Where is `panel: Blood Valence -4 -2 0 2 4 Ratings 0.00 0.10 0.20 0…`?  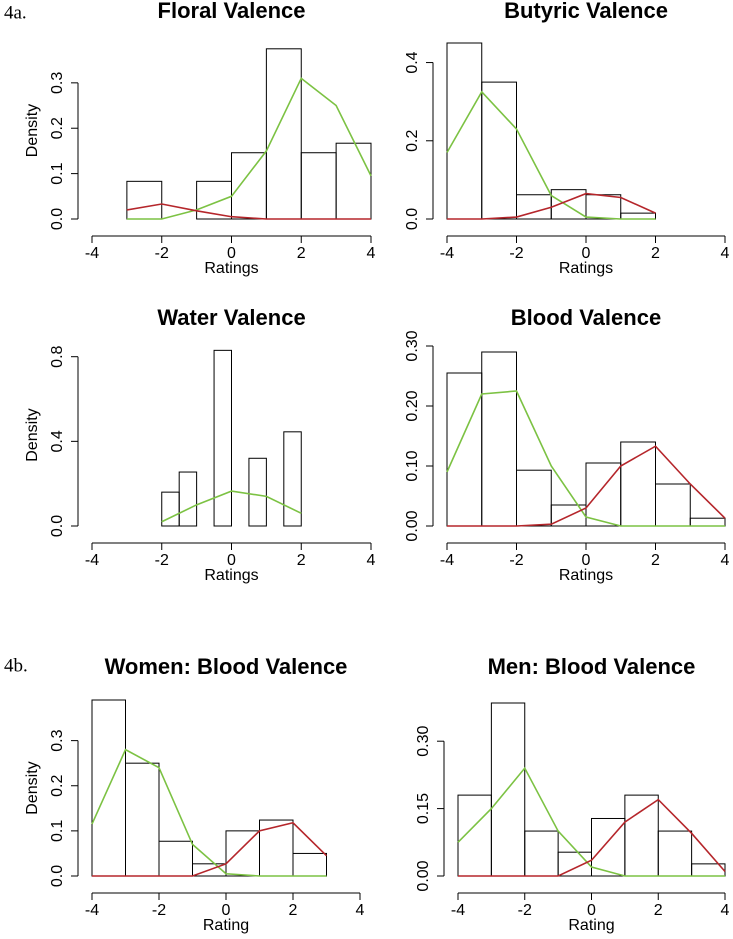
panel: Blood Valence -4 -2 0 2 4 Ratings 0.00 0.10 0.20 0… is located at coordinates (566, 444).